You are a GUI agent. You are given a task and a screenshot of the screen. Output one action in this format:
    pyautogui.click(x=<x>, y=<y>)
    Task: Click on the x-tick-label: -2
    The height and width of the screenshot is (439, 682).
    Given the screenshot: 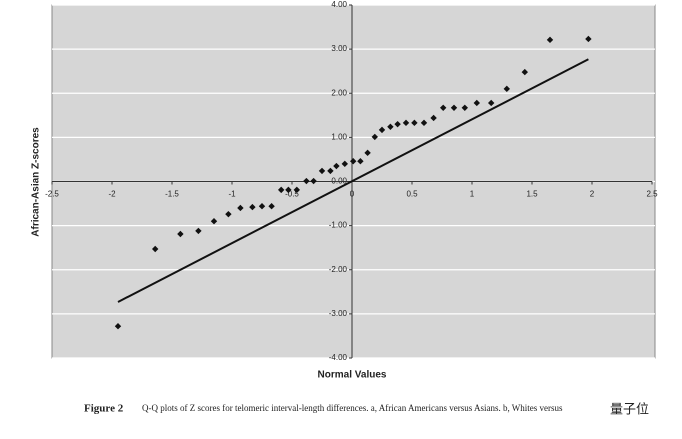 What is the action you would take?
    pyautogui.click(x=112, y=194)
    